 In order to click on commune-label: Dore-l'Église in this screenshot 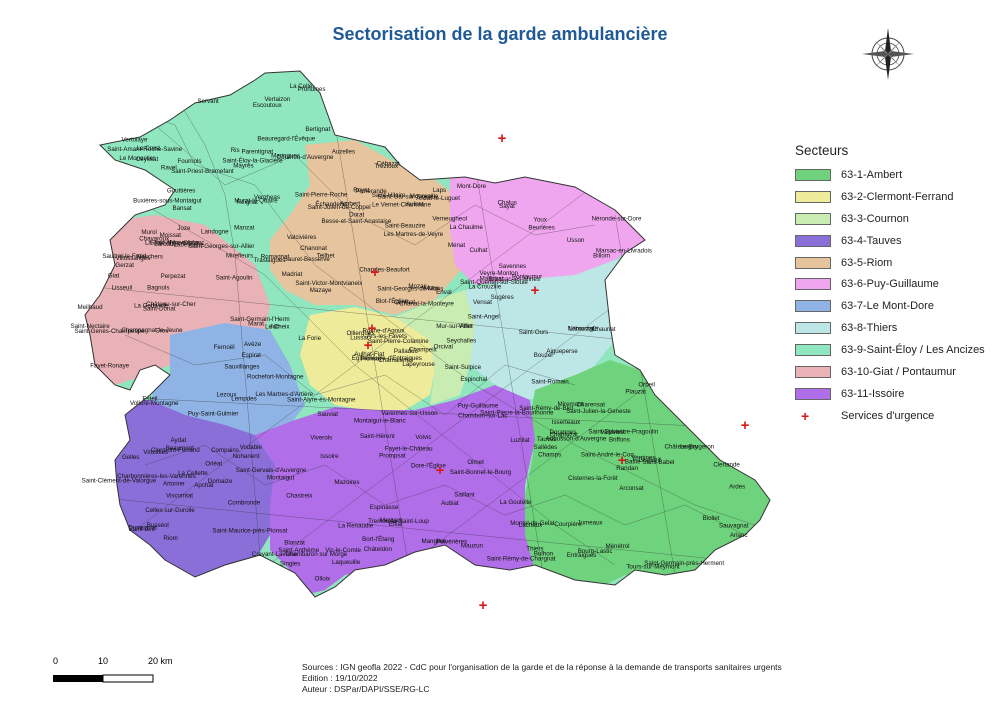, I will do `click(428, 466)`.